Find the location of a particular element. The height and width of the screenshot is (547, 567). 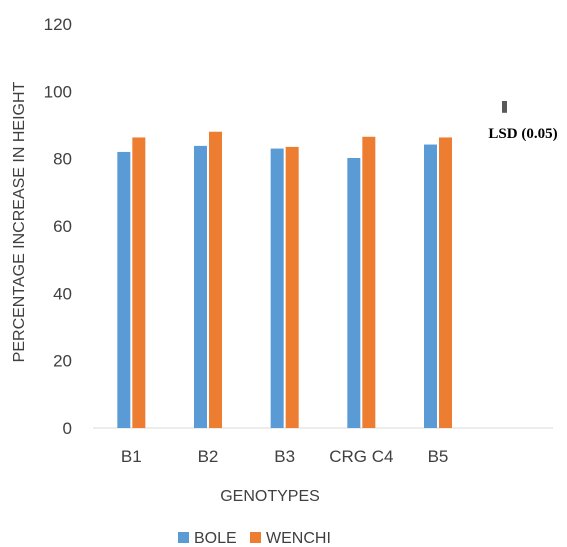

lsd-label: LSD (0.05) is located at coordinates (522, 134).